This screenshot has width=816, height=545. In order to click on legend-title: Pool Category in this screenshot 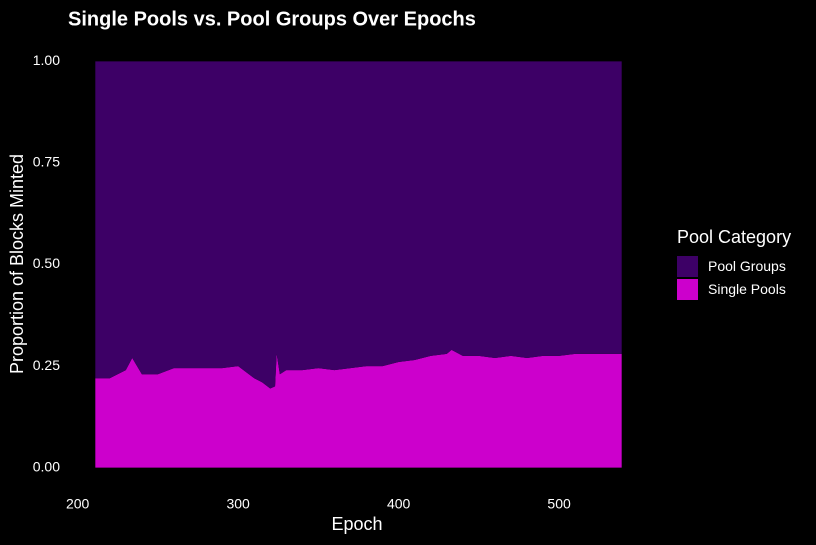, I will do `click(734, 237)`.